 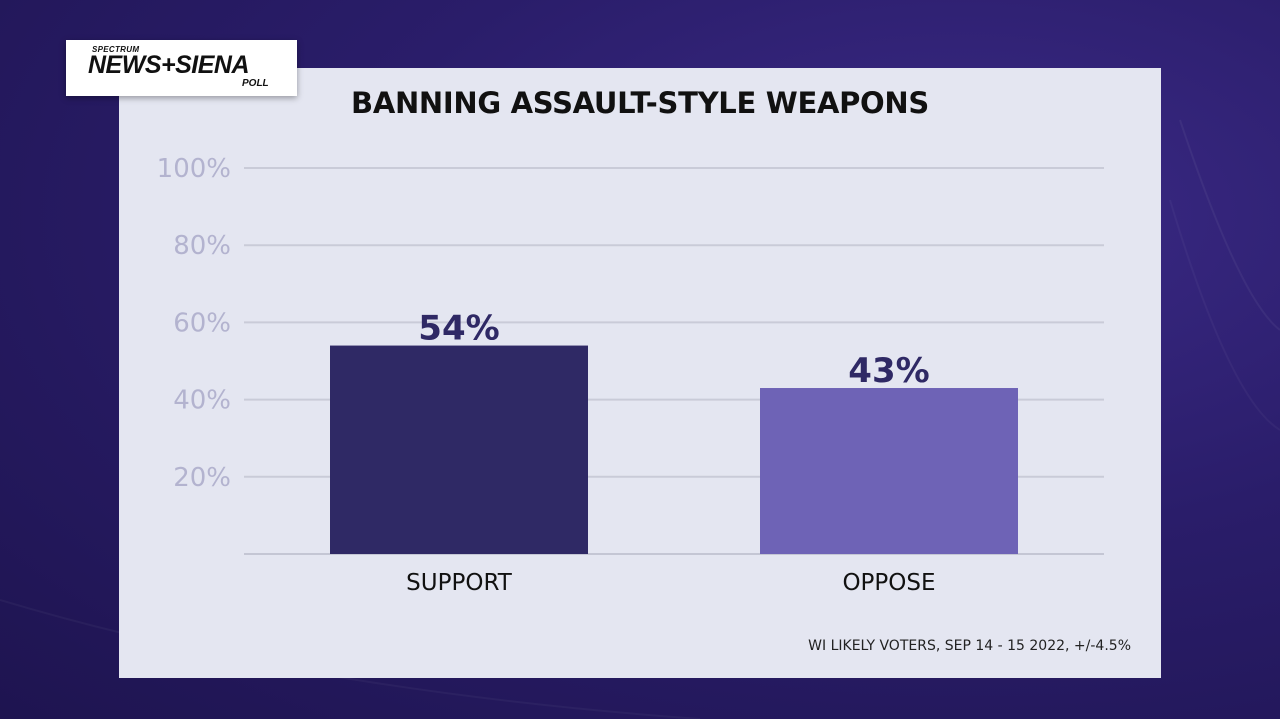 What do you see at coordinates (169, 65) in the screenshot?
I see `logo-main-text: NEWS+SIENA` at bounding box center [169, 65].